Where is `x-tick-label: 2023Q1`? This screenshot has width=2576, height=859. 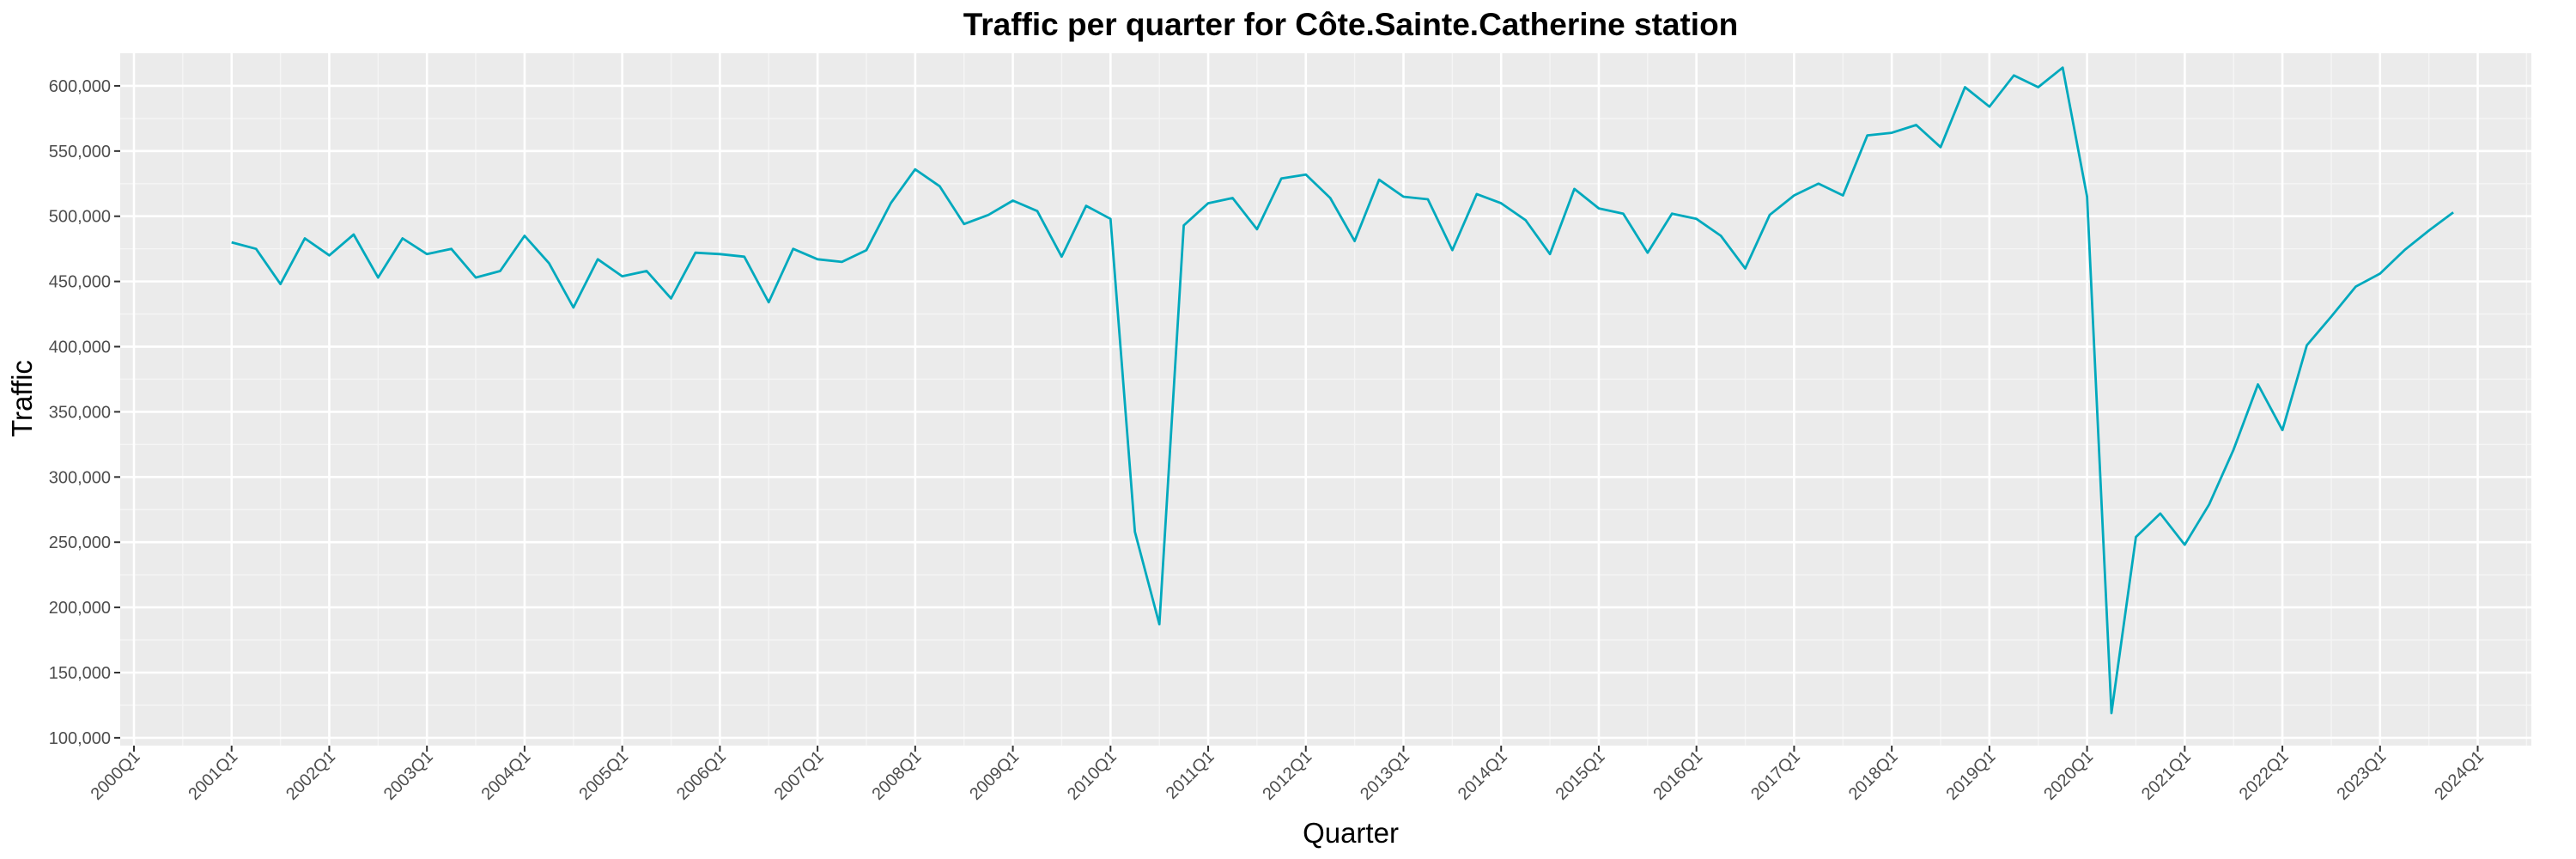
x-tick-label: 2023Q1 is located at coordinates (2361, 776).